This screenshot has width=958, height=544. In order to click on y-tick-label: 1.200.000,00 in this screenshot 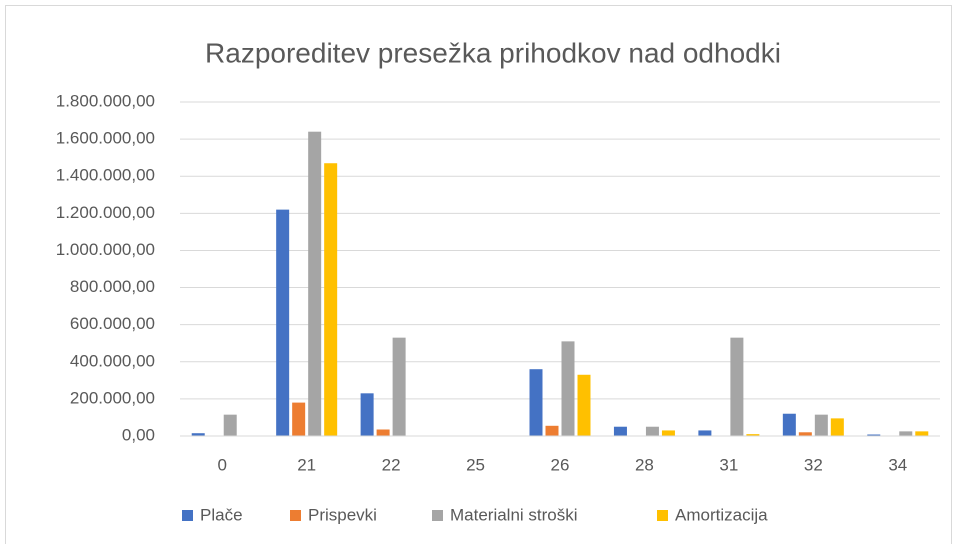, I will do `click(105, 212)`.